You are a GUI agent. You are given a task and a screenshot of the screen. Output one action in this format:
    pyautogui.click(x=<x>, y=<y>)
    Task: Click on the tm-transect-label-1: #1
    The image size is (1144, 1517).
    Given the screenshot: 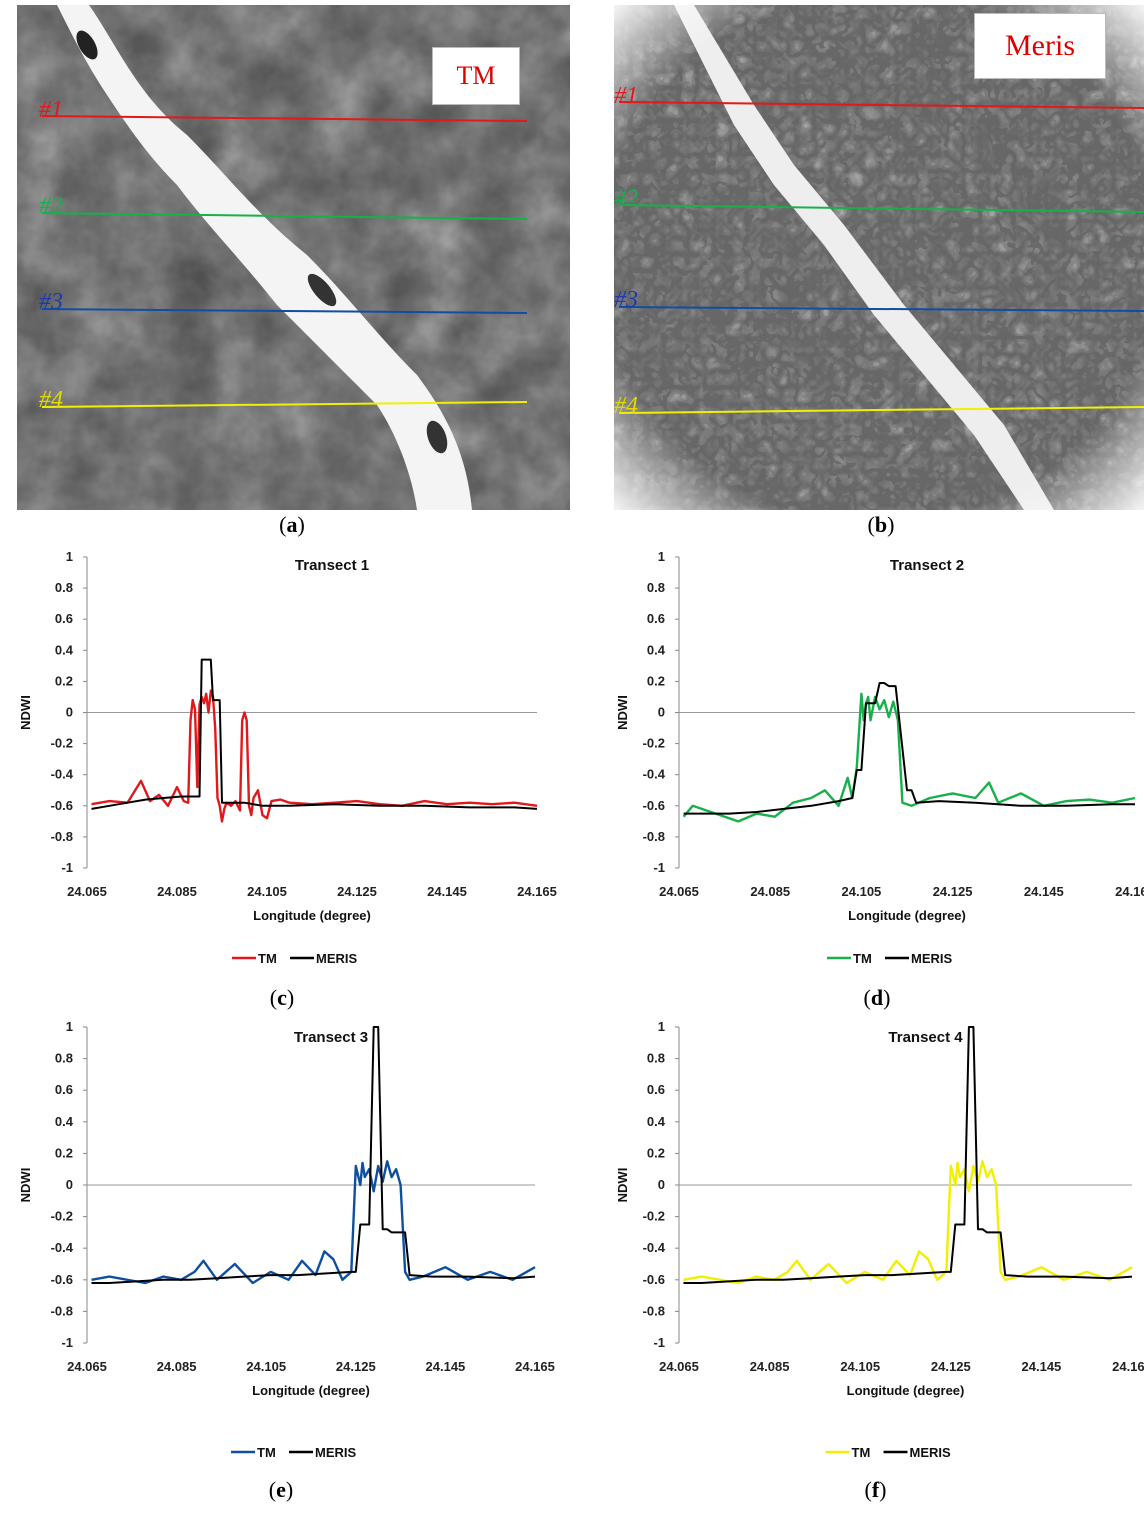 What is the action you would take?
    pyautogui.click(x=51, y=110)
    